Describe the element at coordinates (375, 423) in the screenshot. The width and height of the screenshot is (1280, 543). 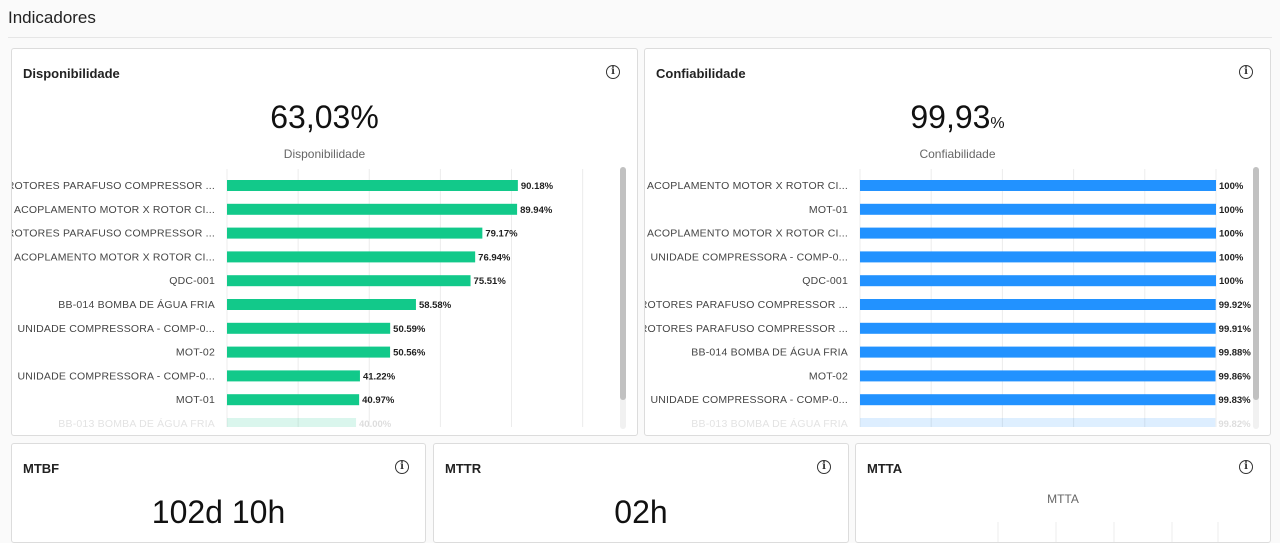
I see `availability-value-label: 40.00%` at that location.